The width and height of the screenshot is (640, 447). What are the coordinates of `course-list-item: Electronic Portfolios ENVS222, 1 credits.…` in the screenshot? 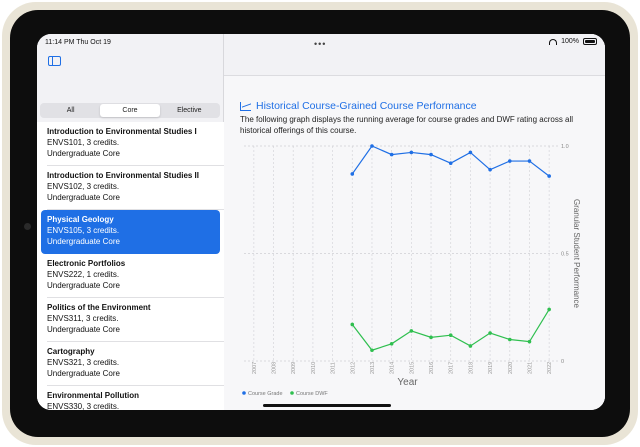 It's located at (130, 276).